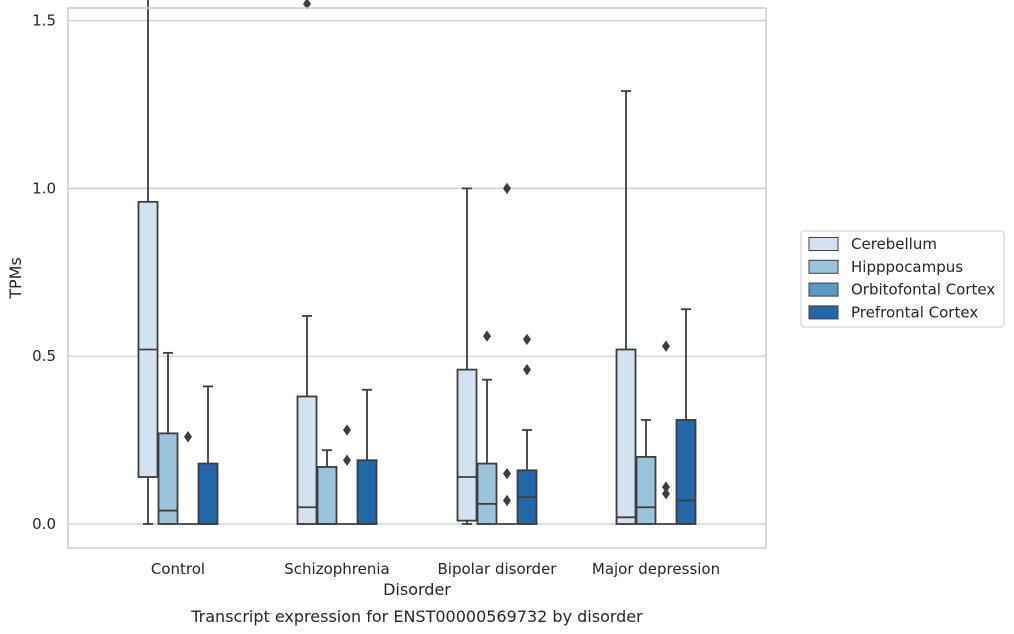 The height and width of the screenshot is (634, 1014). Describe the element at coordinates (907, 267) in the screenshot. I see `legend-label: Hipppocampus` at that location.